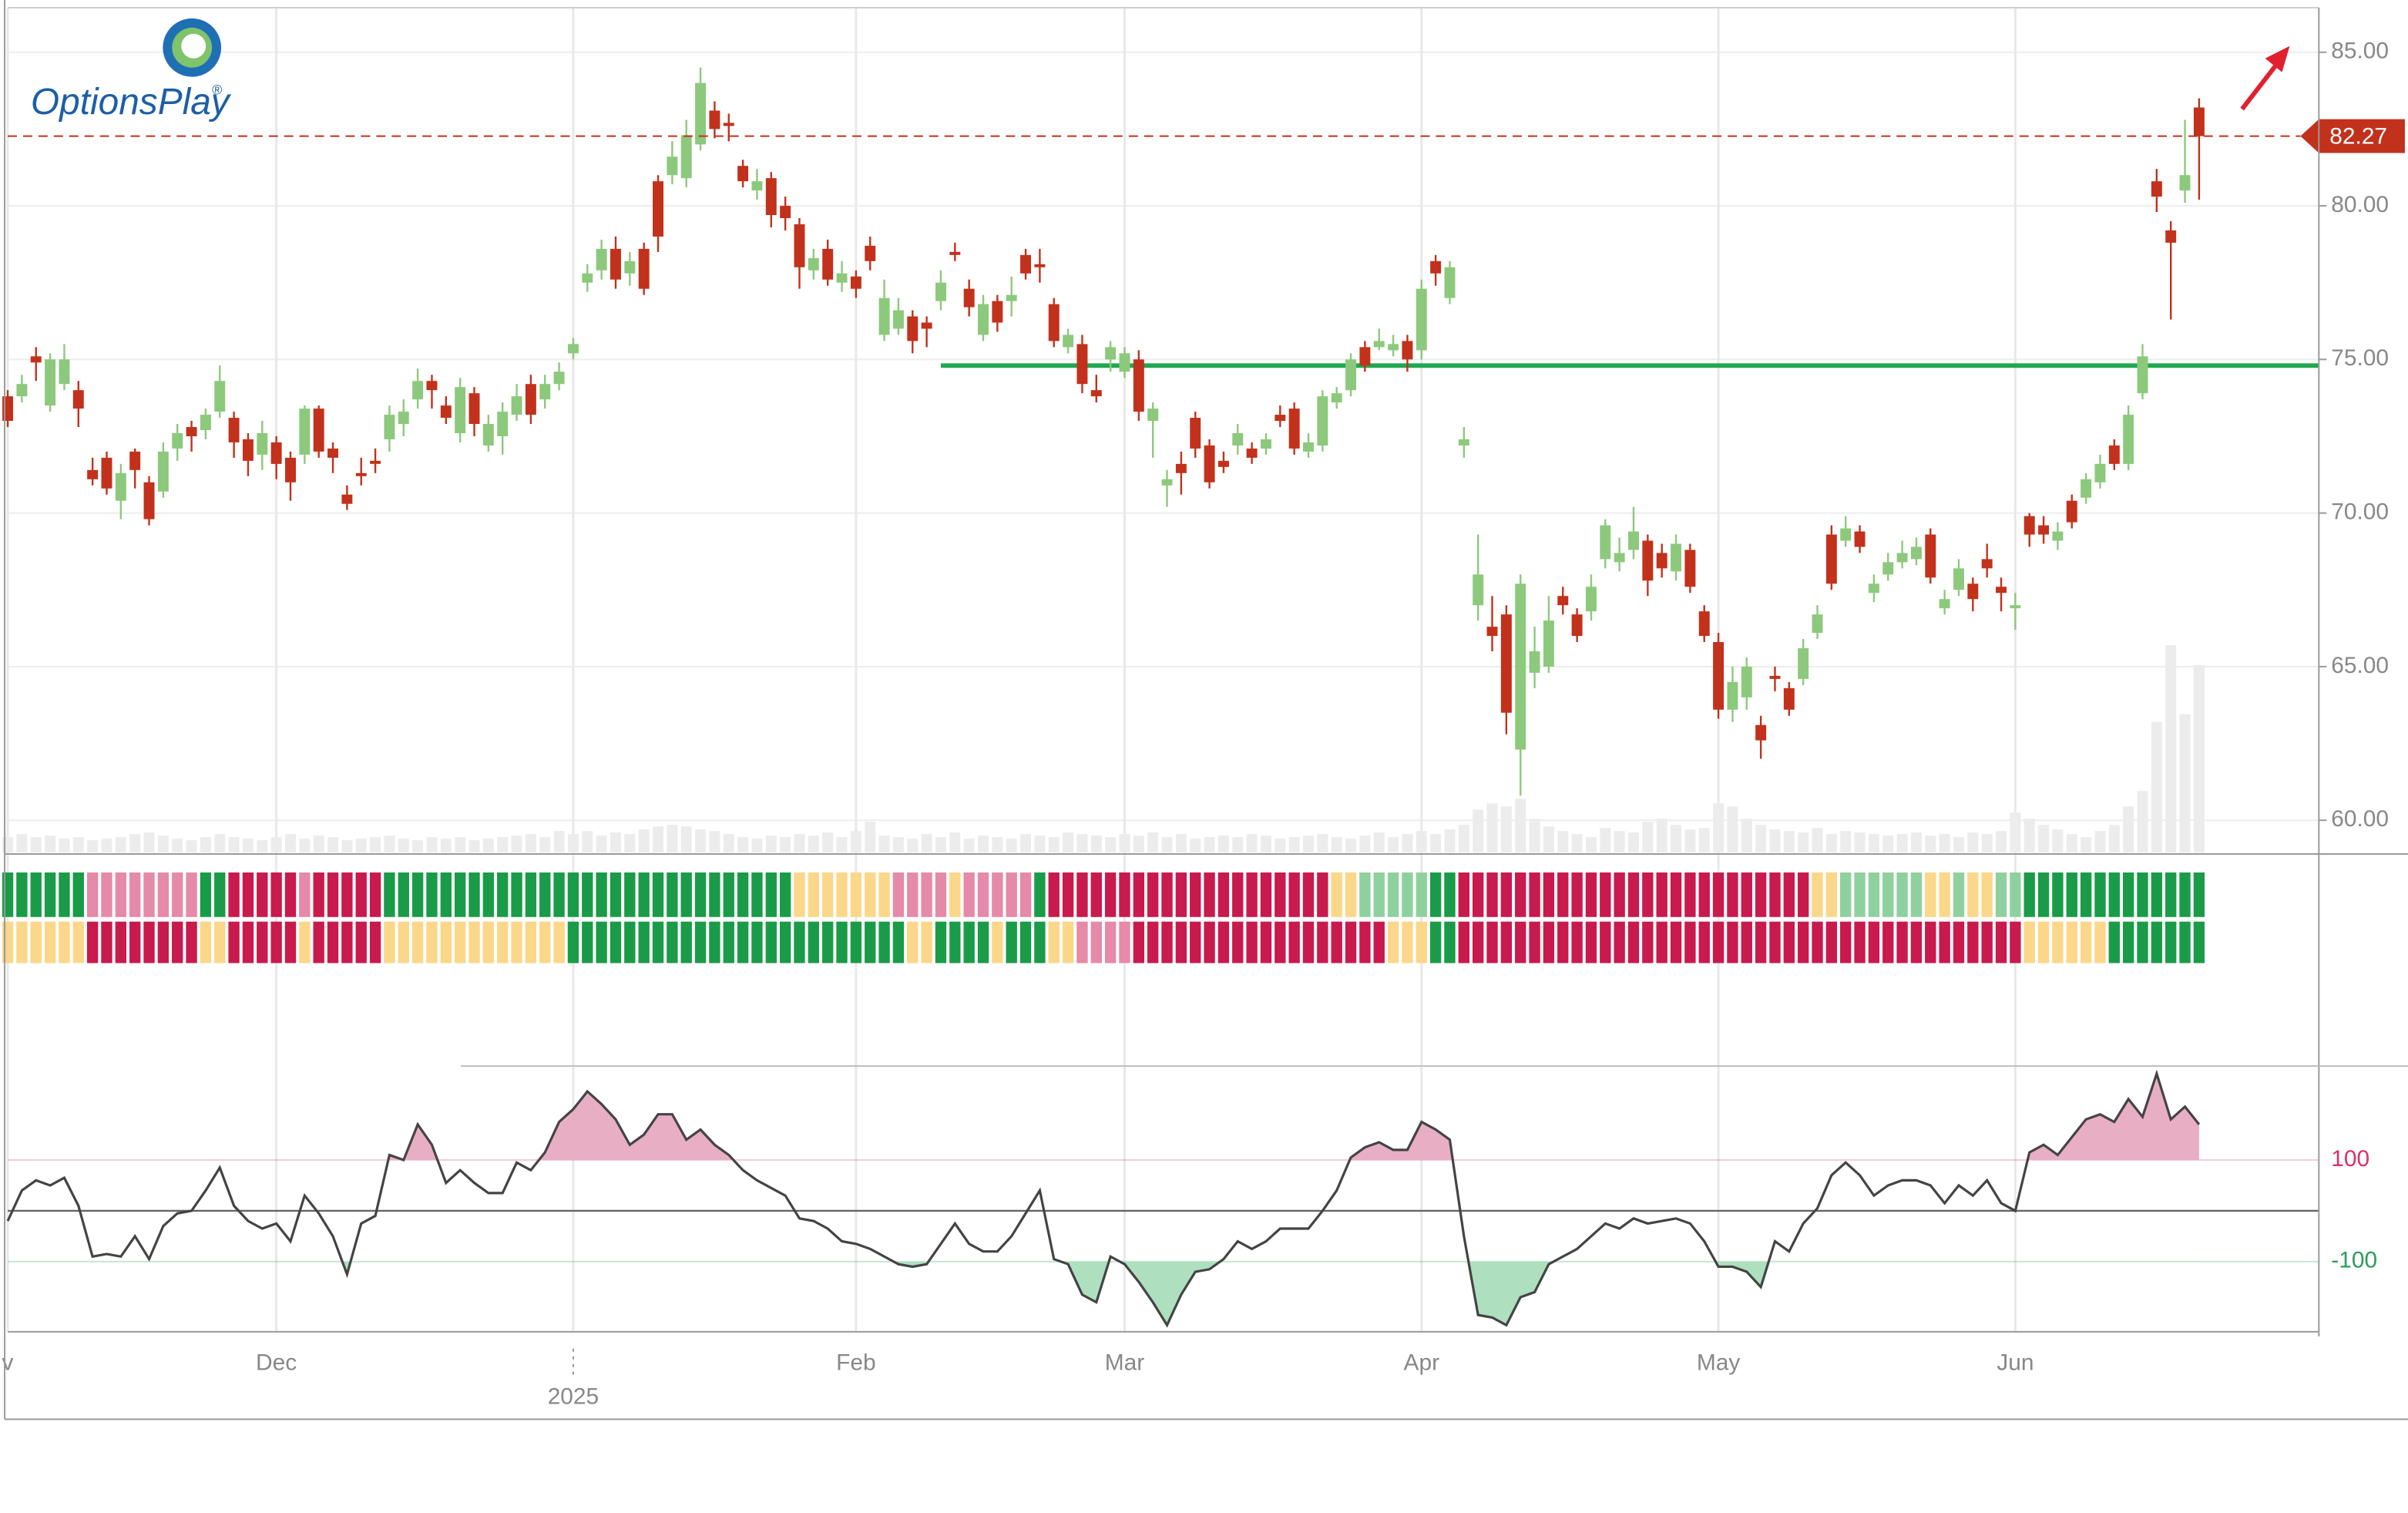 This screenshot has height=1513, width=2408. Describe the element at coordinates (1125, 1363) in the screenshot. I see `x-tick-label: Mar` at that location.